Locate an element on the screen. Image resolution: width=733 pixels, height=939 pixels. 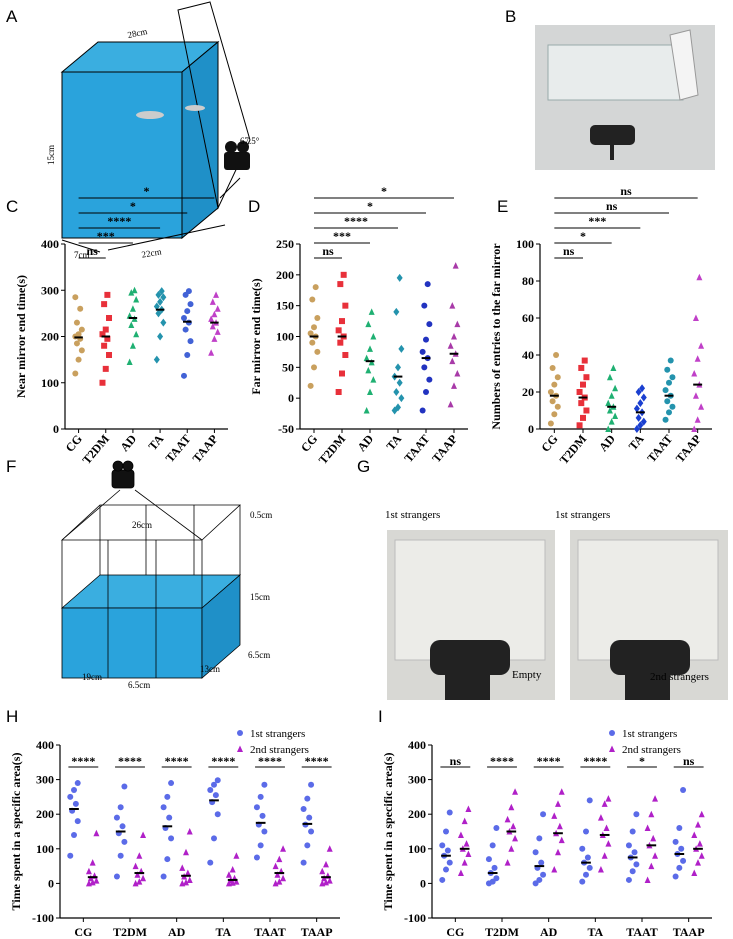
dimension: 13cm is located at coordinates (210, 669).